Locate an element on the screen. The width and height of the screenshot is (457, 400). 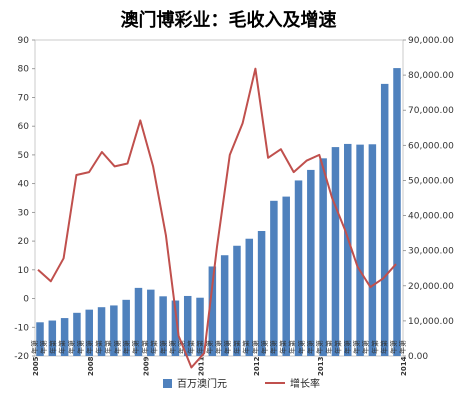
left-tick-label: 30 is located at coordinates (24, 213).